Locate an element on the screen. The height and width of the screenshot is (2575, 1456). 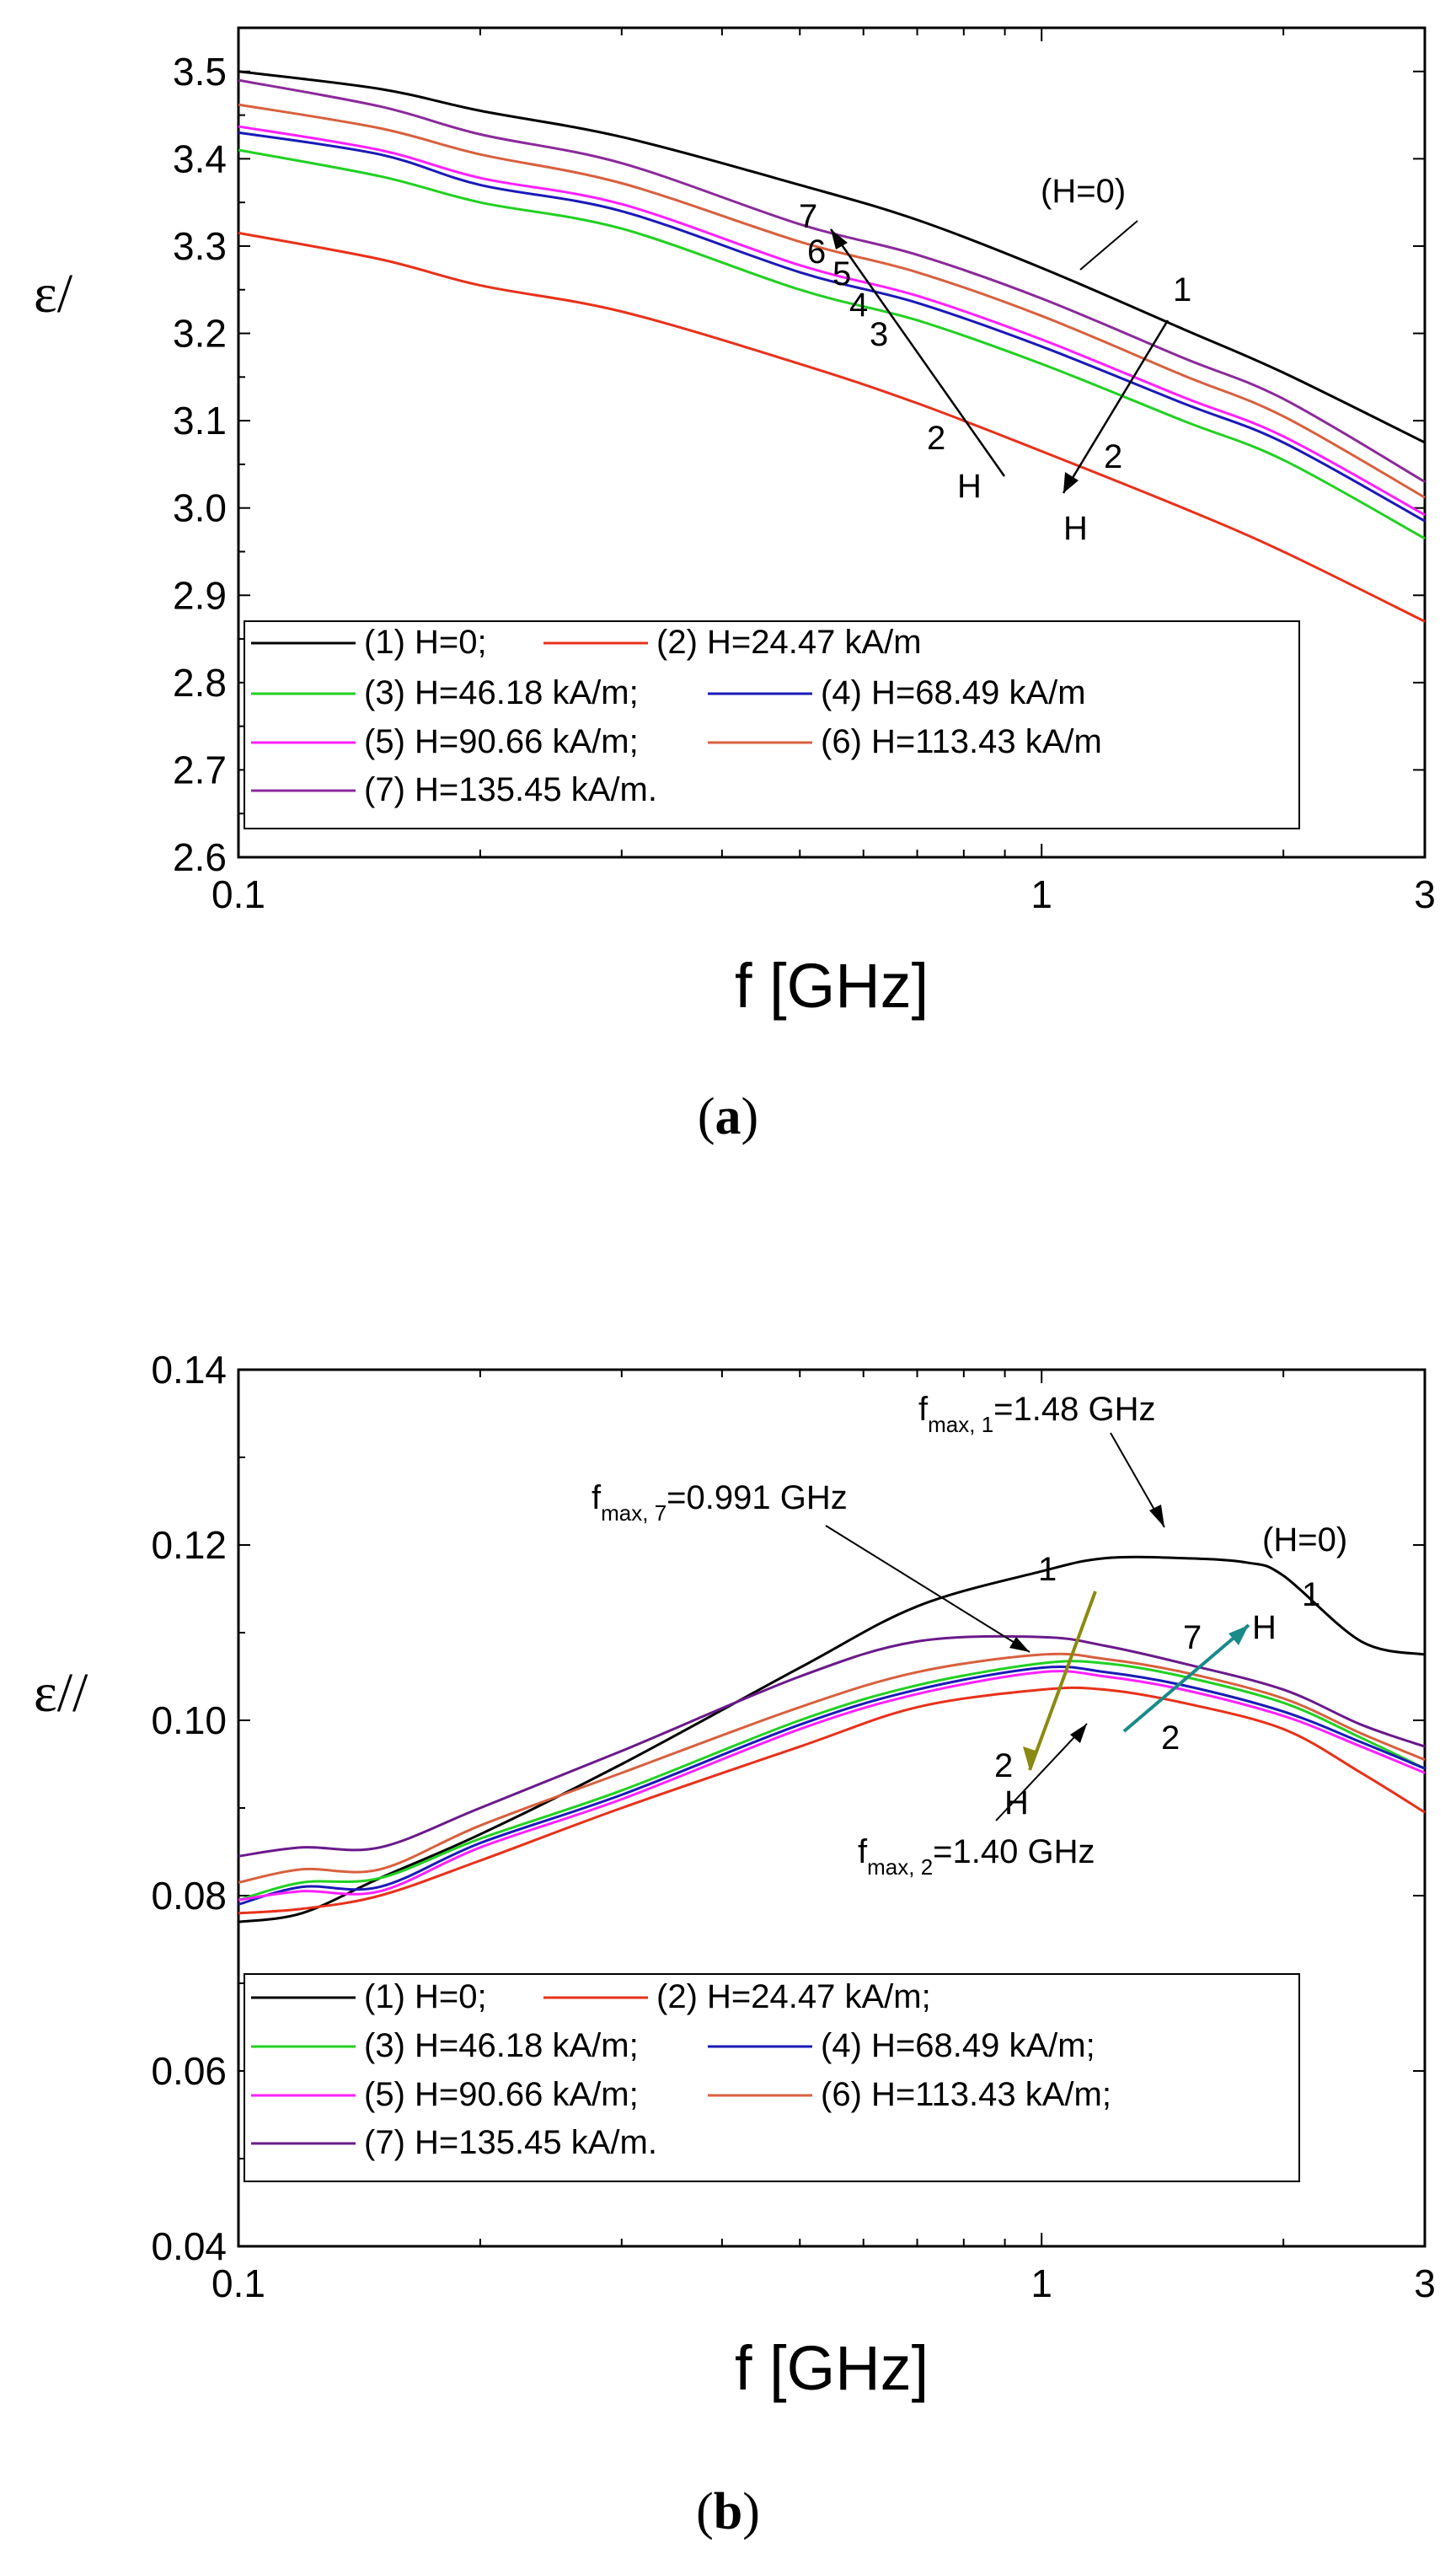
y-tick-label: 2.9 is located at coordinates (200, 595).